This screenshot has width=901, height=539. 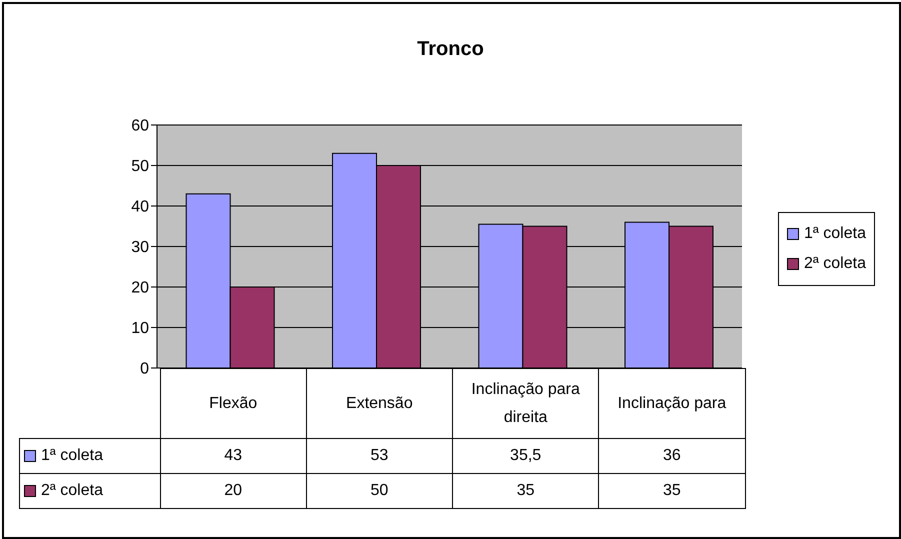 What do you see at coordinates (525, 403) in the screenshot?
I see `x-tick-label: Inclinação para direita` at bounding box center [525, 403].